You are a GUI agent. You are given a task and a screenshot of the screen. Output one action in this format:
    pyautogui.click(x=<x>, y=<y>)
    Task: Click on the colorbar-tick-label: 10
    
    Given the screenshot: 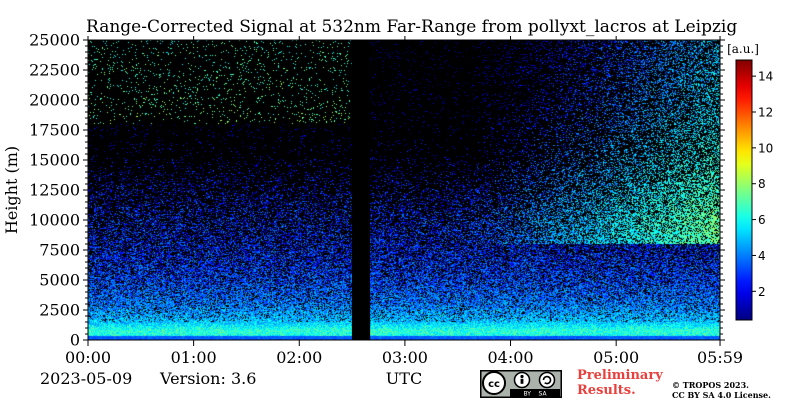 What is the action you would take?
    pyautogui.click(x=765, y=148)
    